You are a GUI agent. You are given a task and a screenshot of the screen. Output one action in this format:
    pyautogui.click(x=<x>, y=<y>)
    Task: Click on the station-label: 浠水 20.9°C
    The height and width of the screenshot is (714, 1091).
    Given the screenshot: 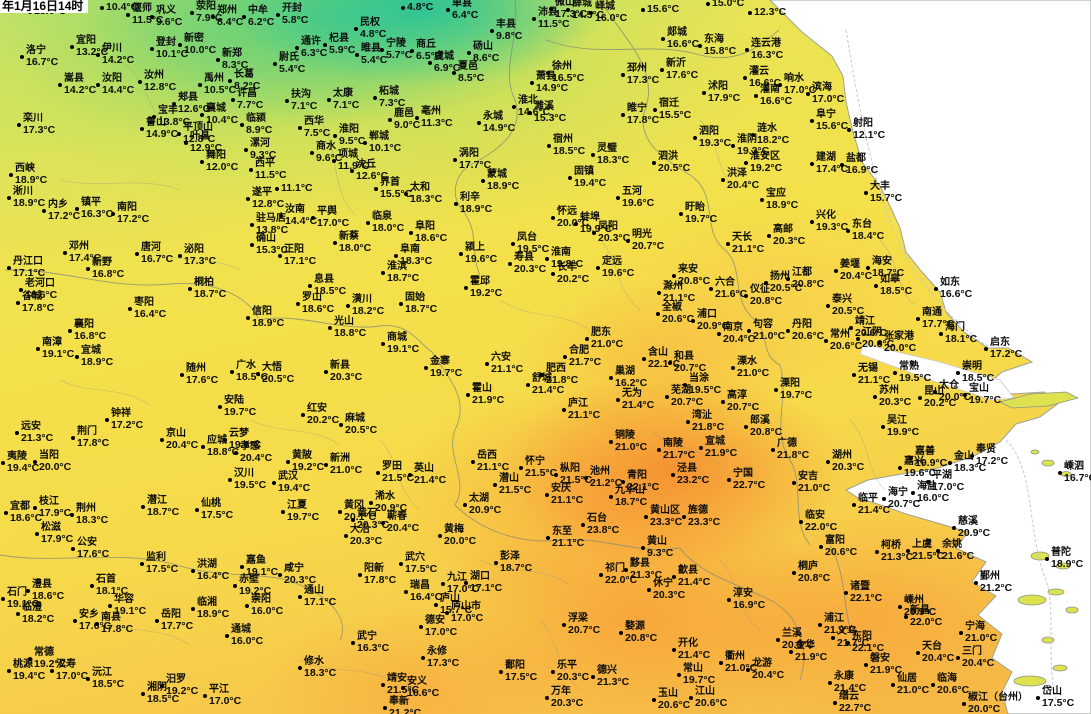 What is the action you would take?
    pyautogui.click(x=388, y=502)
    